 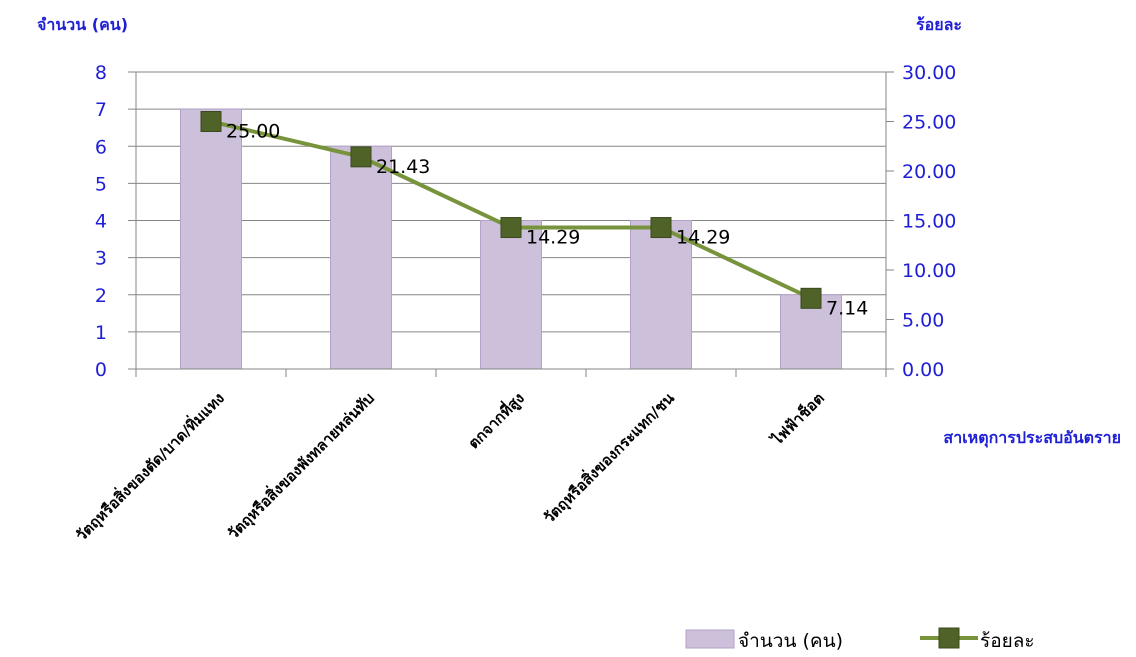 What do you see at coordinates (101, 370) in the screenshot?
I see `y-tick-label: 0` at bounding box center [101, 370].